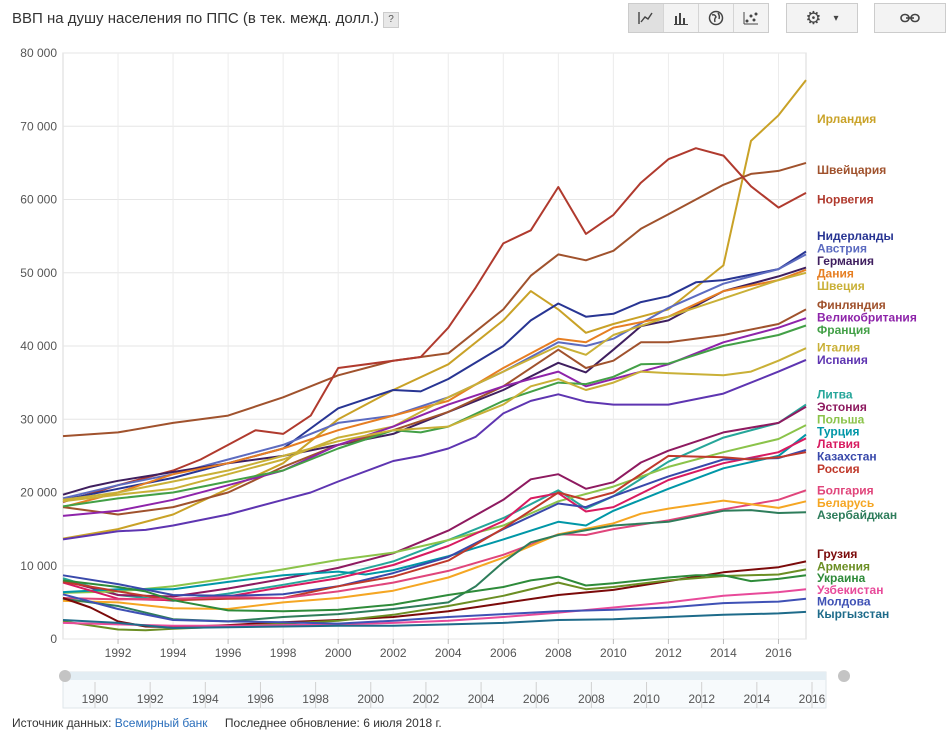  I want to click on legend-item: Украина, so click(841, 578).